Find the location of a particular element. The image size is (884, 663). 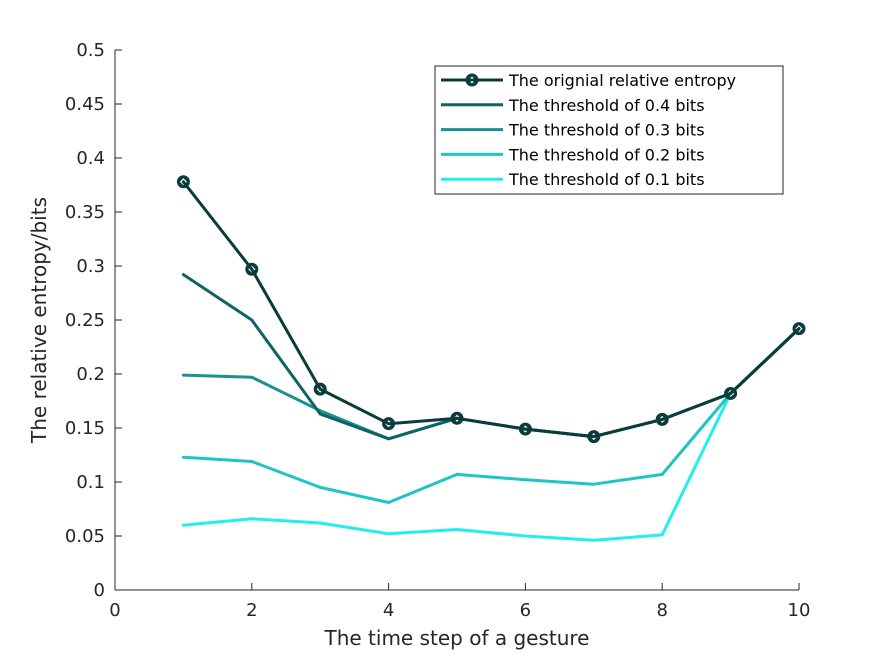

y-tick-label: 0 is located at coordinates (99, 590).